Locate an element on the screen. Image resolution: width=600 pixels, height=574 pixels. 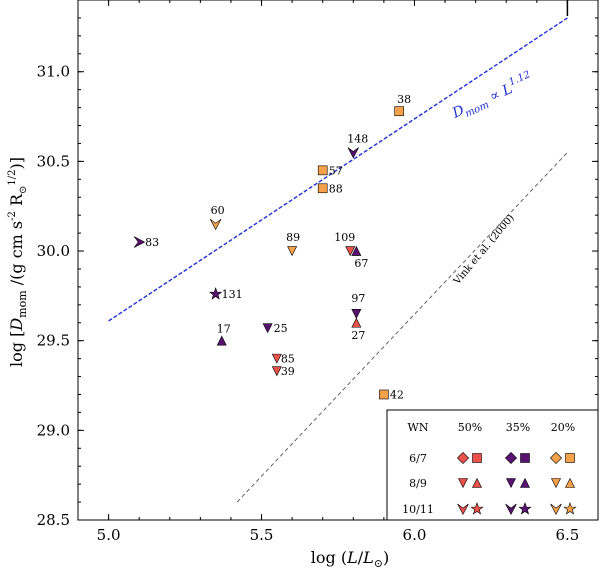
data-point-label: 88 is located at coordinates (336, 188).